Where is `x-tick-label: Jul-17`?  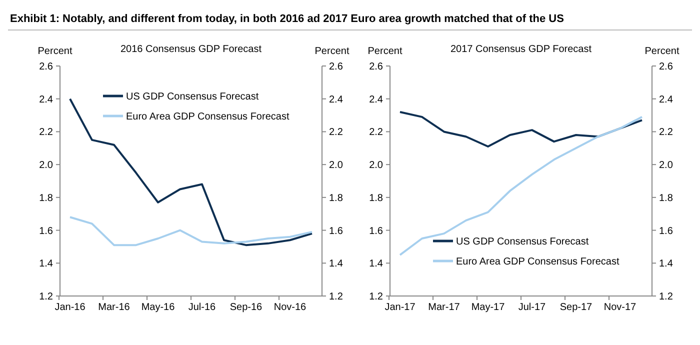
x-tick-label: Jul-17 is located at coordinates (532, 307).